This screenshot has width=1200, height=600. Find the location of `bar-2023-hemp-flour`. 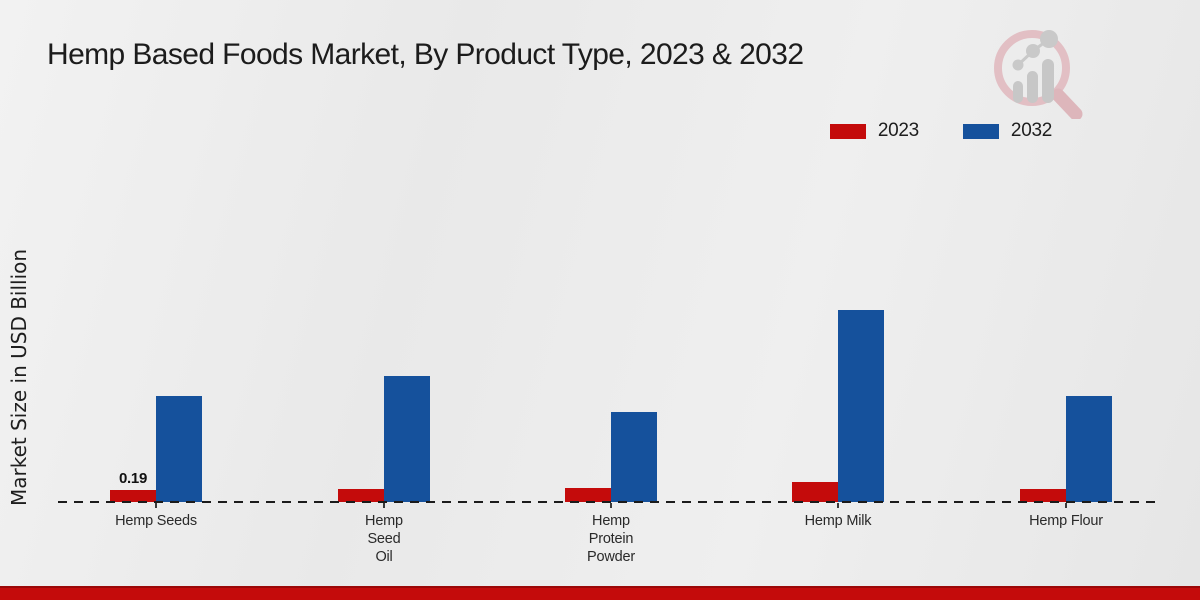

bar-2023-hemp-flour is located at coordinates (1043, 495).